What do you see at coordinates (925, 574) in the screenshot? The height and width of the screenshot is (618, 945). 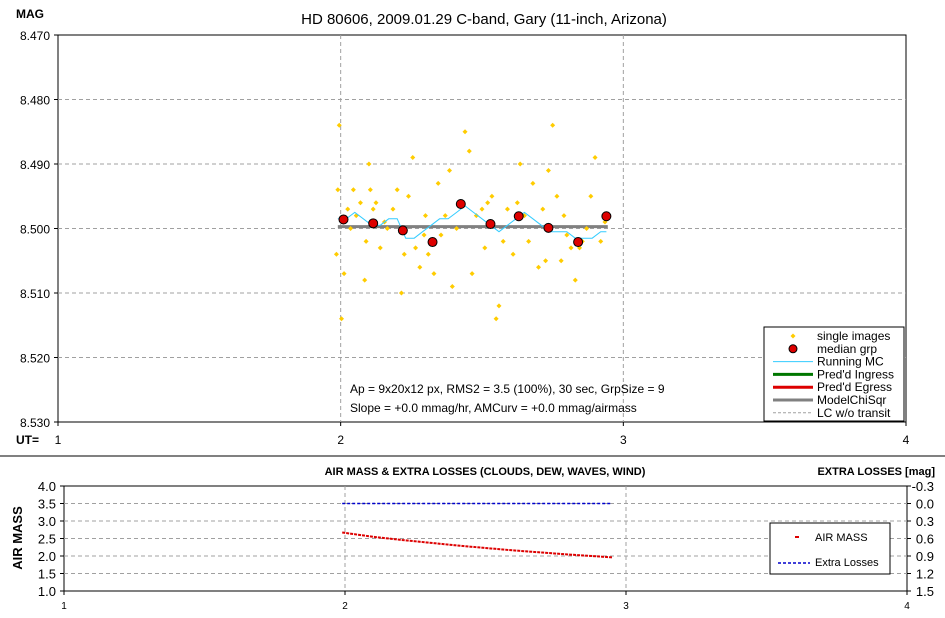 I see `extra-losses-tick-label: 1.2` at bounding box center [925, 574].